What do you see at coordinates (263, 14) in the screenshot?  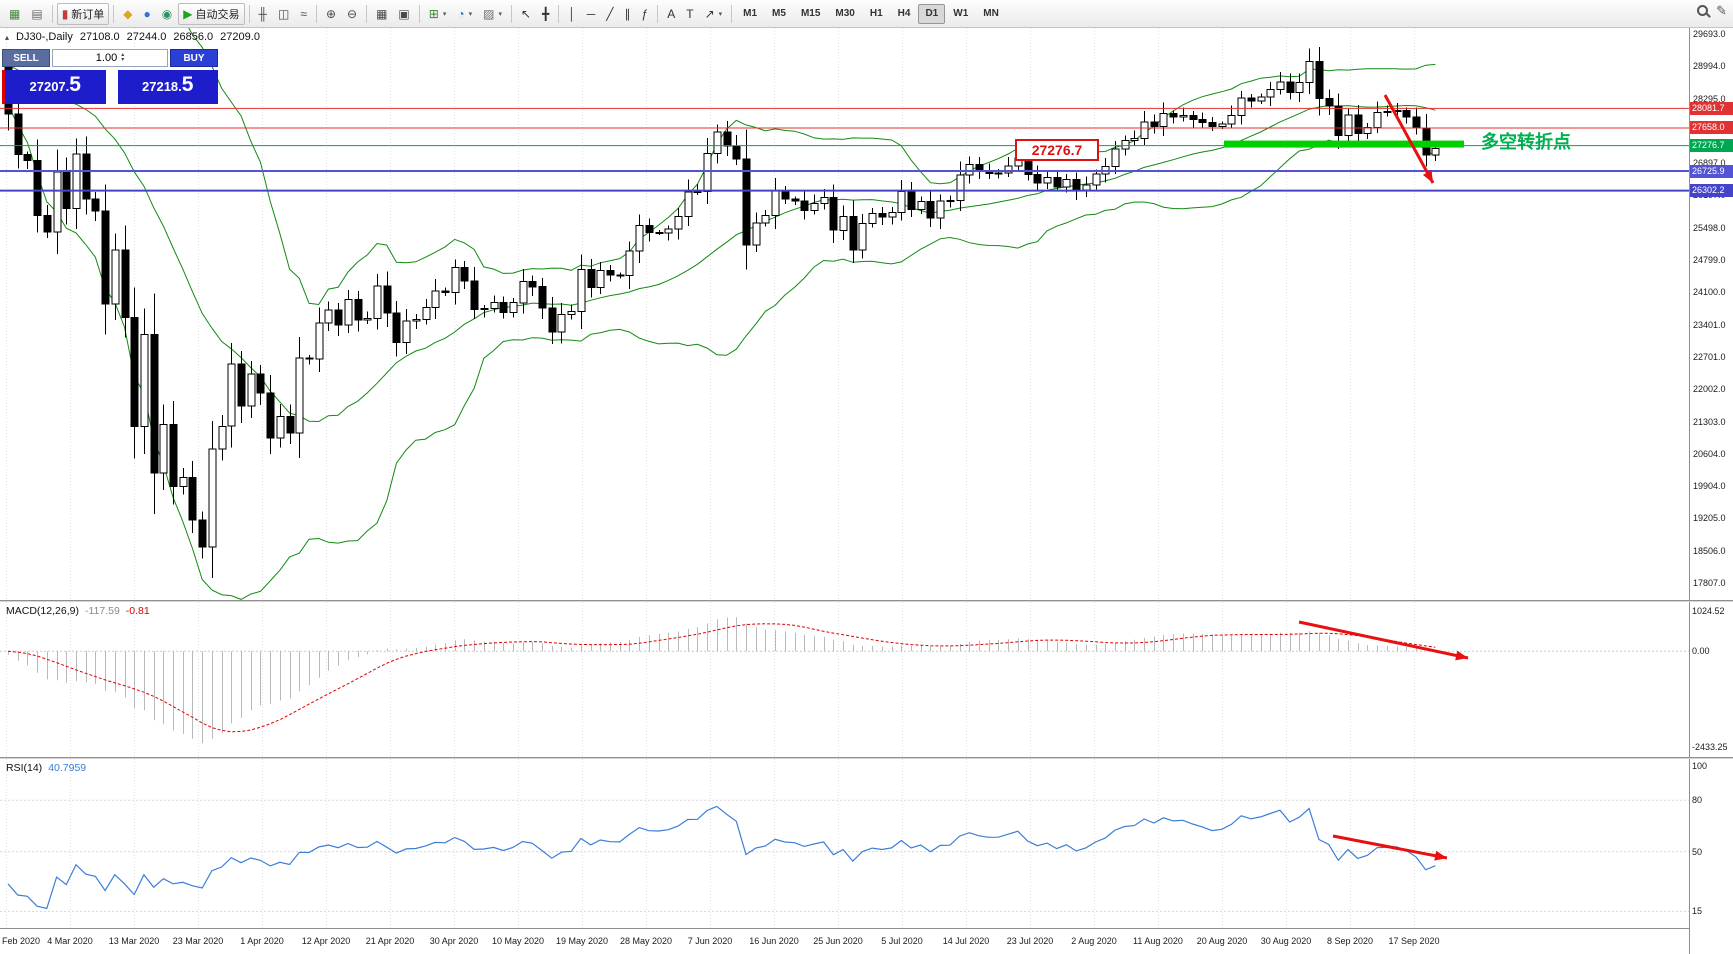 I see `bar-chart-icon: ╫` at bounding box center [263, 14].